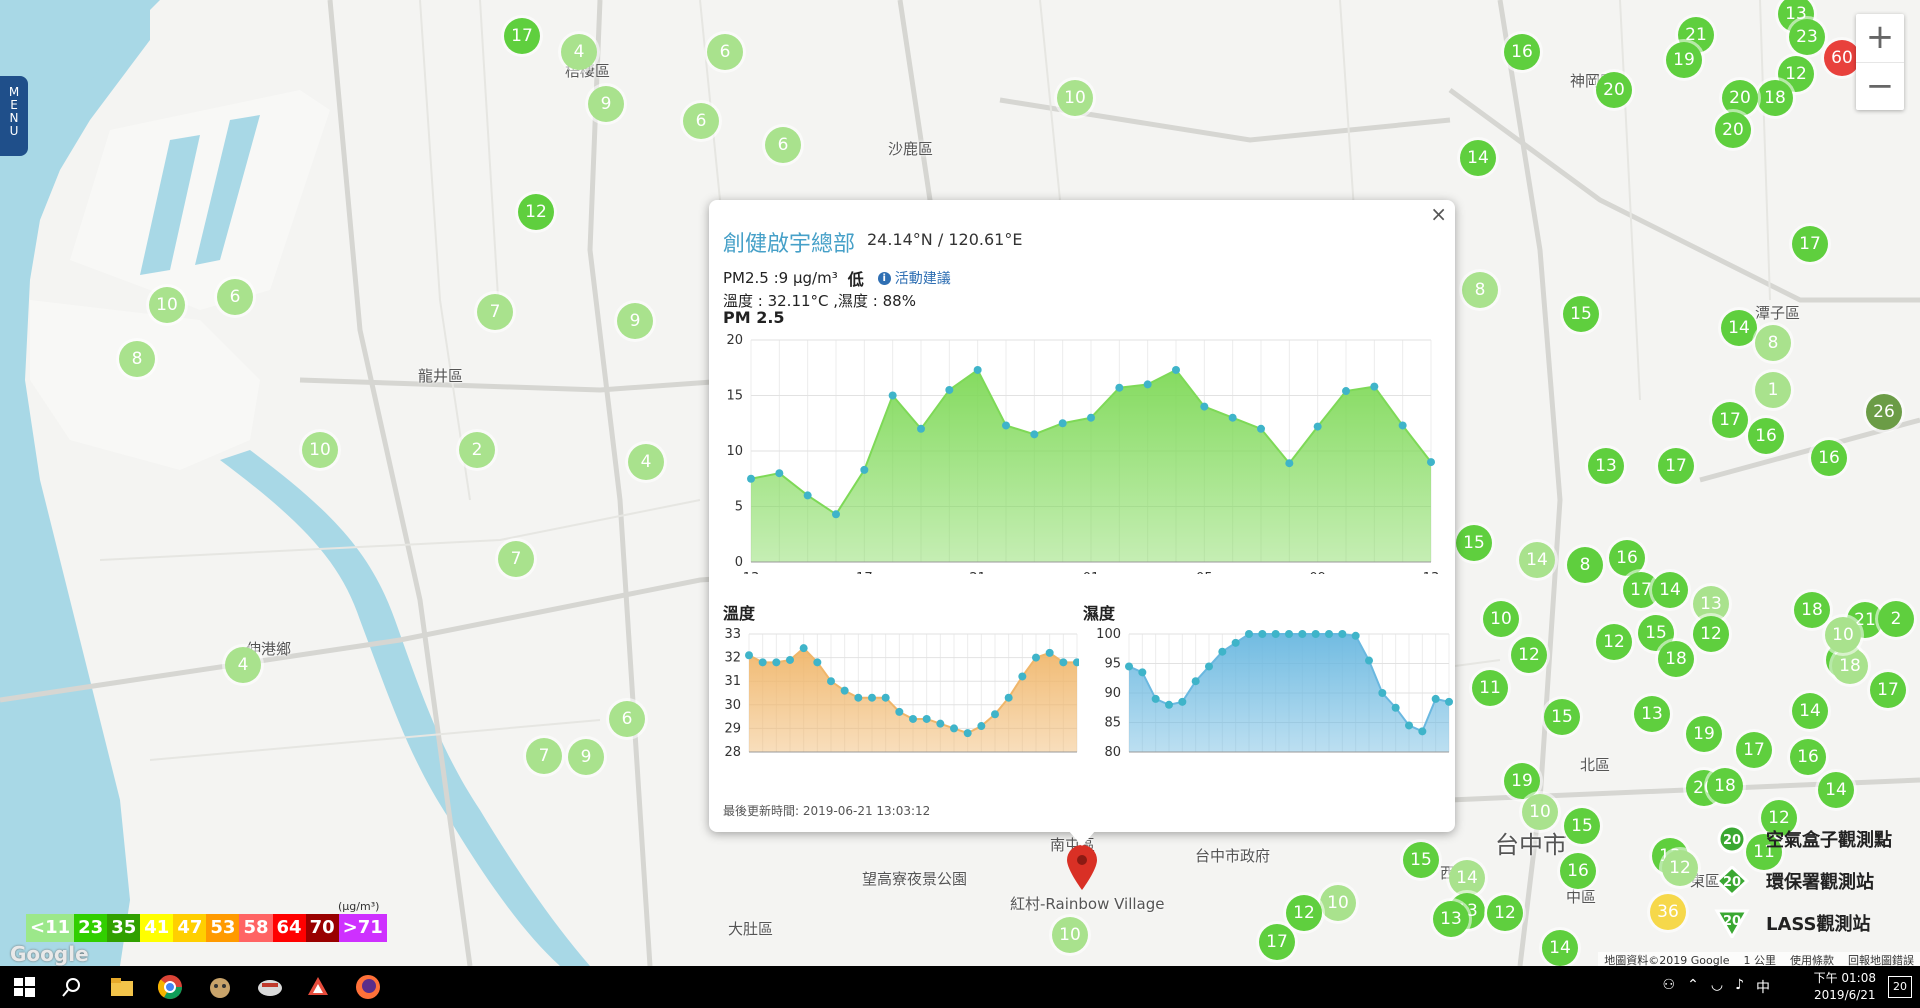  I want to click on sensor-marker: 36, so click(1668, 912).